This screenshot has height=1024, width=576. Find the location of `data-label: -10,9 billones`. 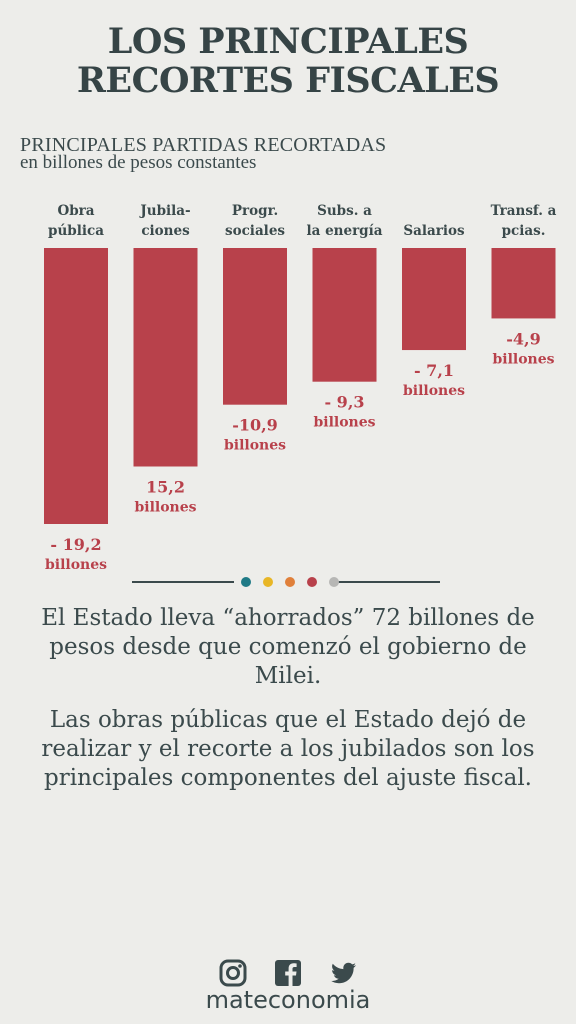

data-label: -10,9 billones is located at coordinates (255, 435).